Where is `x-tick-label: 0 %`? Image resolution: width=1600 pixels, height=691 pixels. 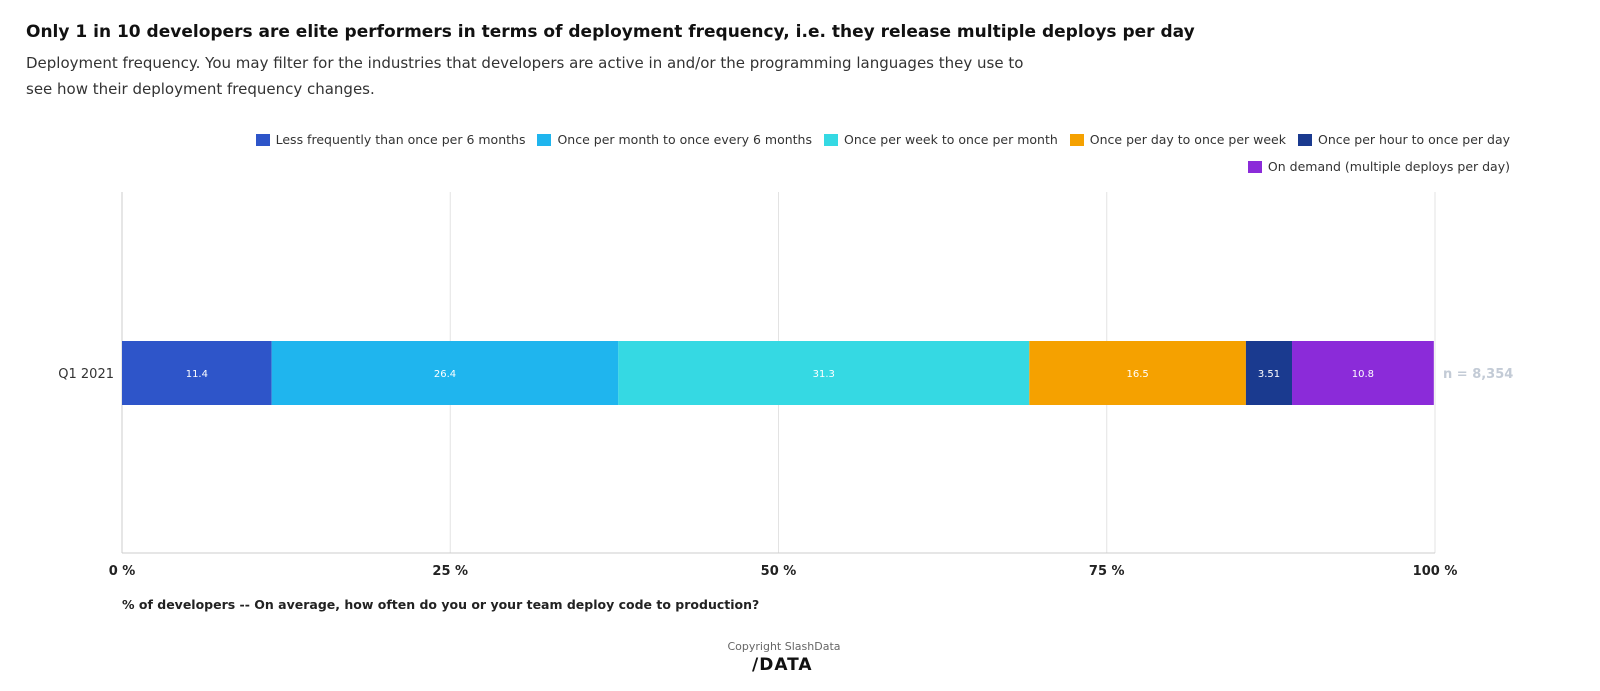 x-tick-label: 0 % is located at coordinates (122, 571).